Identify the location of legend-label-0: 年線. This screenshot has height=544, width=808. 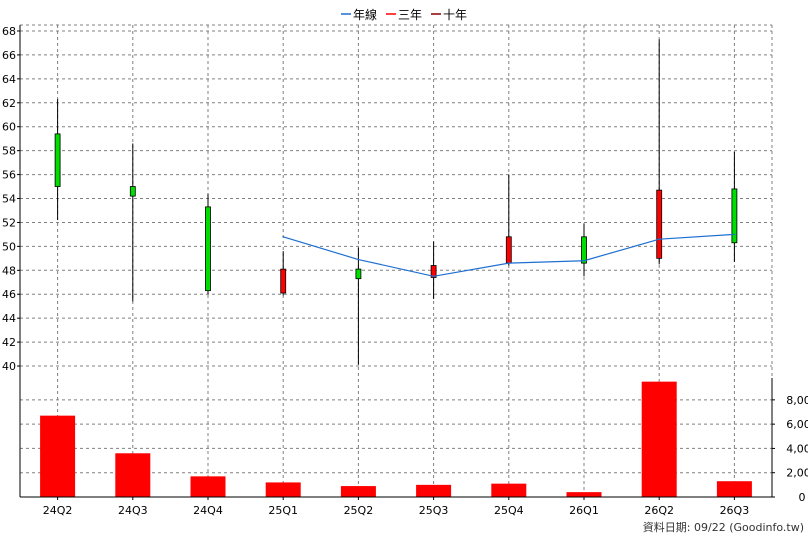
(365, 14).